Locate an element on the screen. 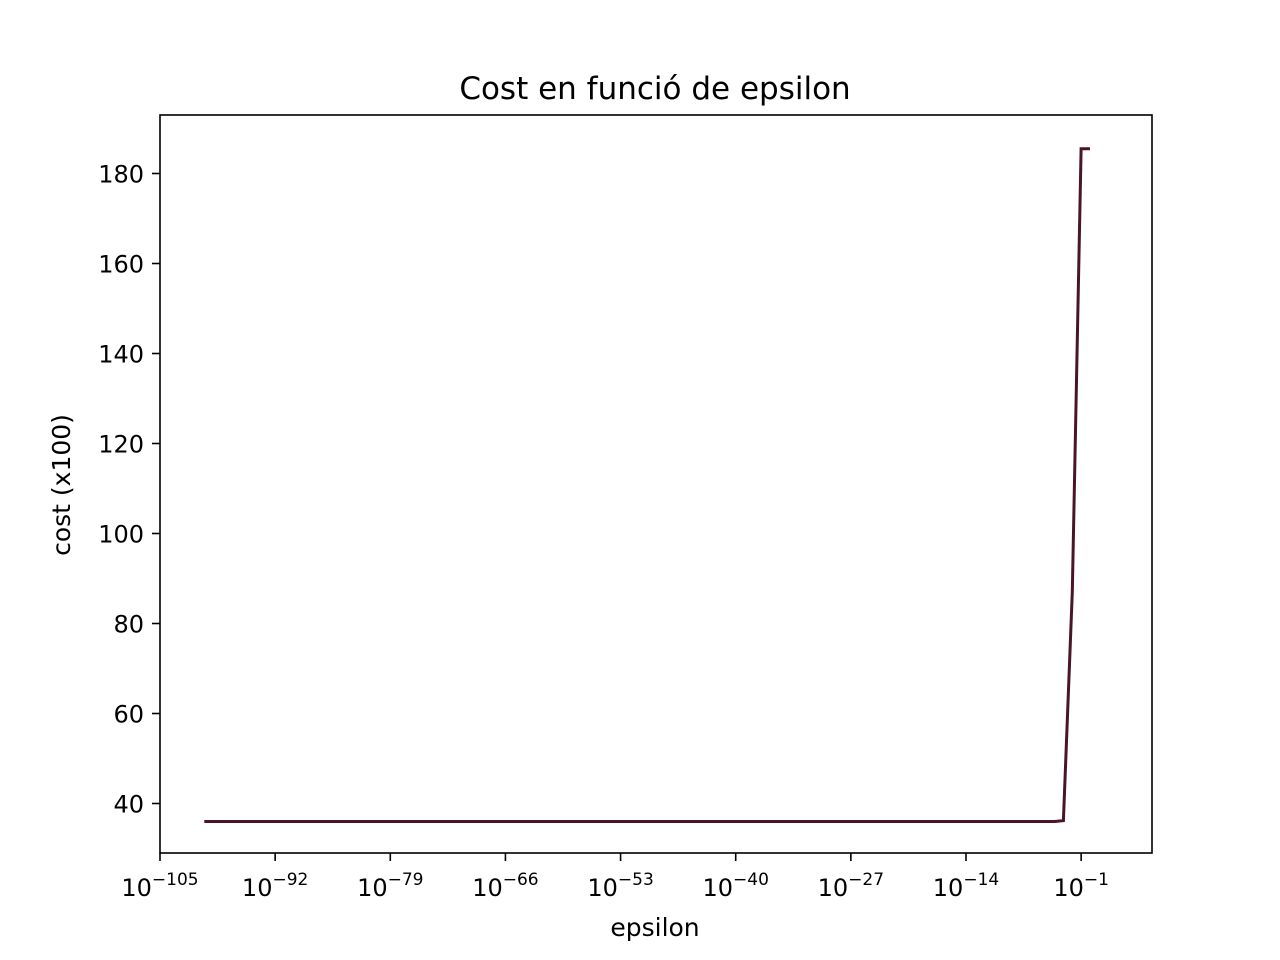 The image size is (1280, 960). y-tick-label: 120 is located at coordinates (121, 445).